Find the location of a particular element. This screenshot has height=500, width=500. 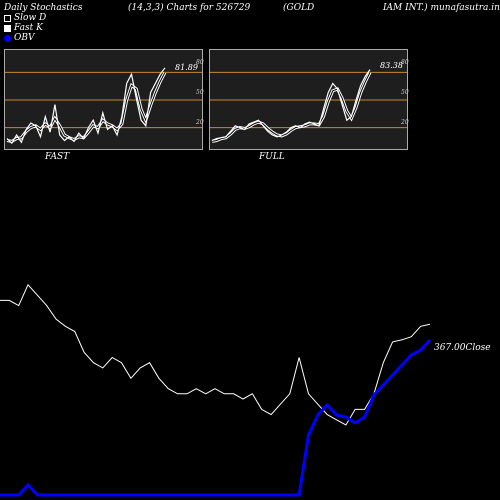

legend-label-slow-d: Slow D is located at coordinates (30, 18).